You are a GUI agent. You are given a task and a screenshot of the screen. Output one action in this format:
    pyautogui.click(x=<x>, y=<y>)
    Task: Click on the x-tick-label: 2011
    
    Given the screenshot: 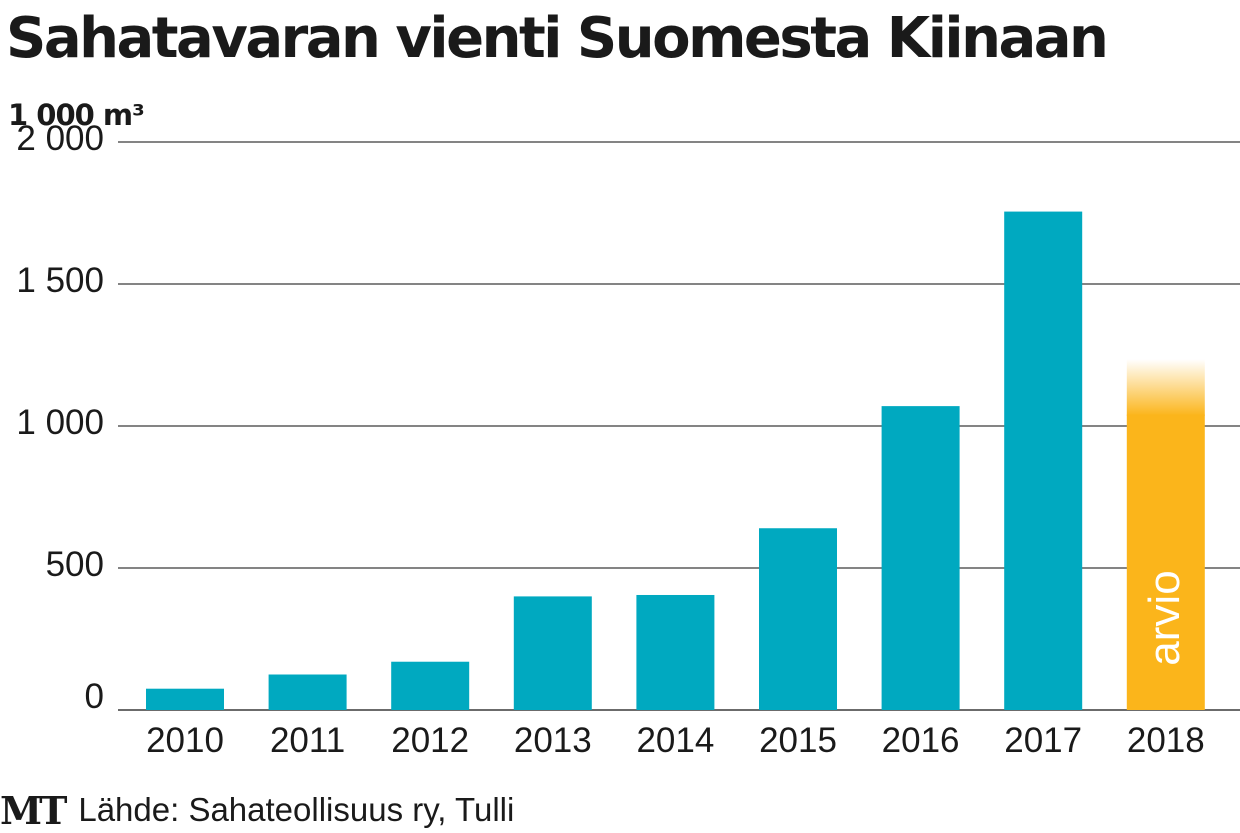 What is the action you would take?
    pyautogui.click(x=307, y=740)
    